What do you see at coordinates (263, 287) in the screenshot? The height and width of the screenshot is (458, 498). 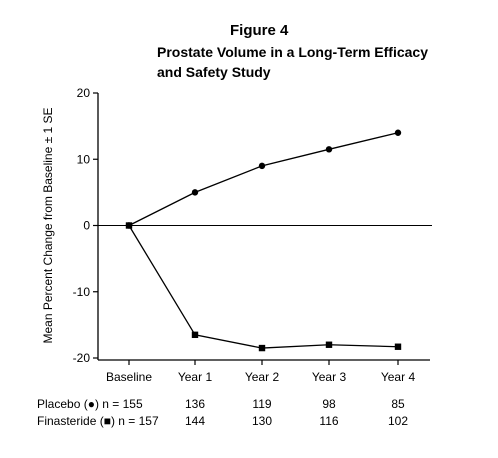 I see `series-line-finasteride` at bounding box center [263, 287].